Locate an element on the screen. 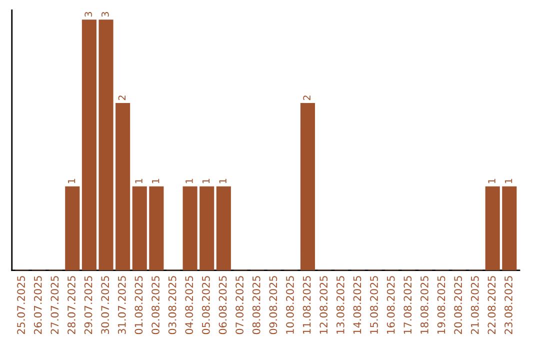 Image resolution: width=540 pixels, height=340 pixels. x-tick-label: 08.08.2025 is located at coordinates (256, 305).